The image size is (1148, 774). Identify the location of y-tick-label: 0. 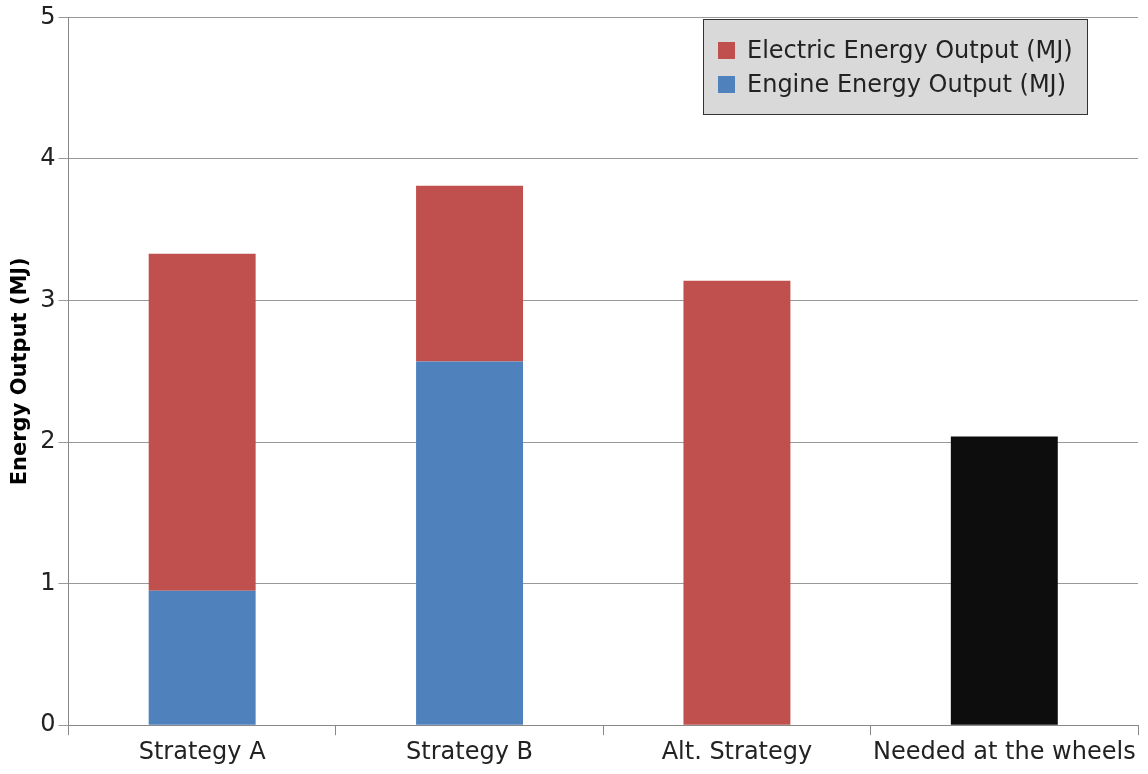
(48, 723).